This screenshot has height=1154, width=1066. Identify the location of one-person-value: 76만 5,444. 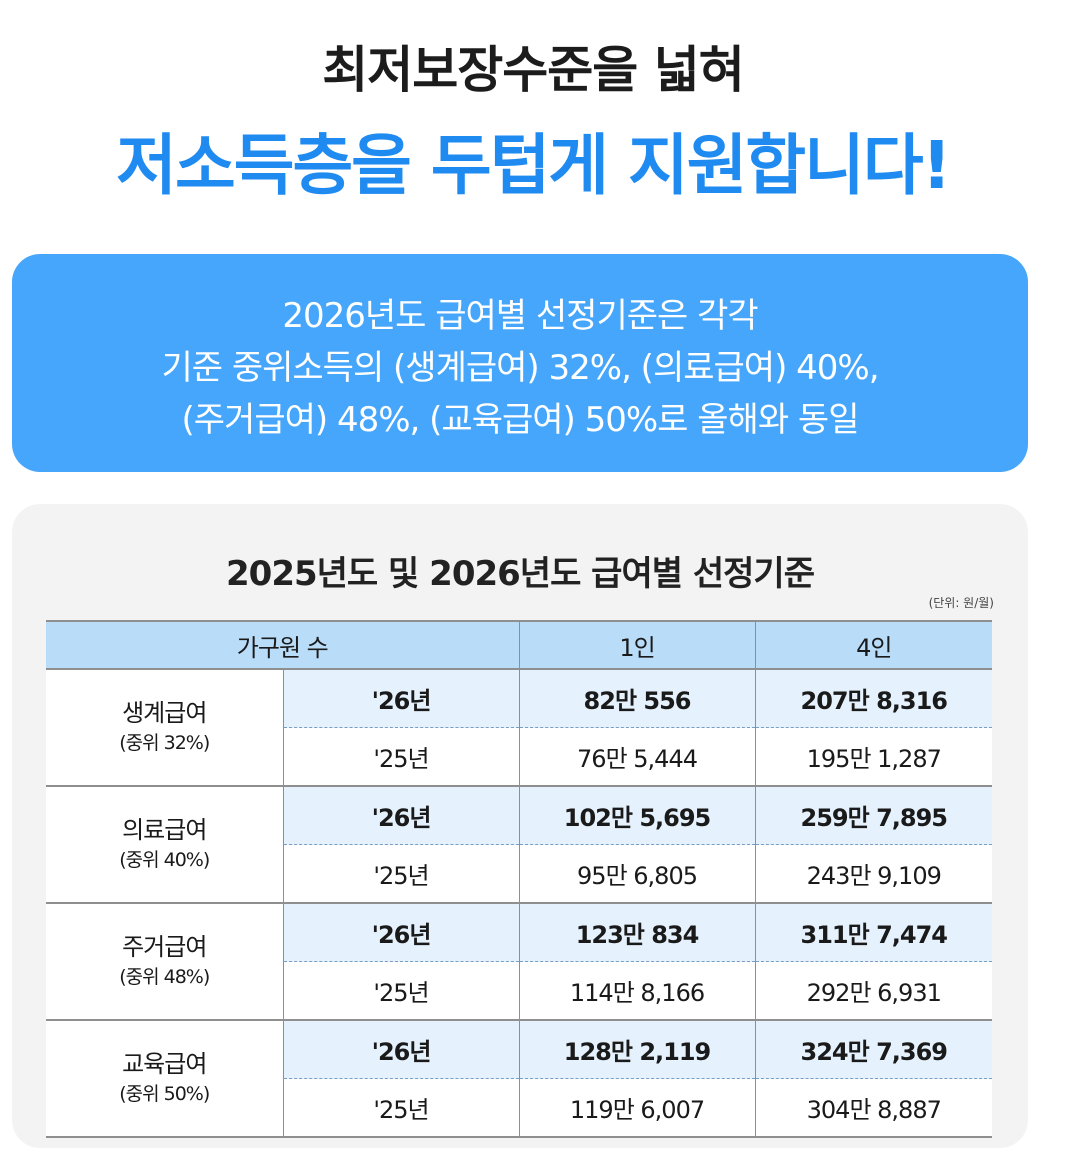
(637, 757).